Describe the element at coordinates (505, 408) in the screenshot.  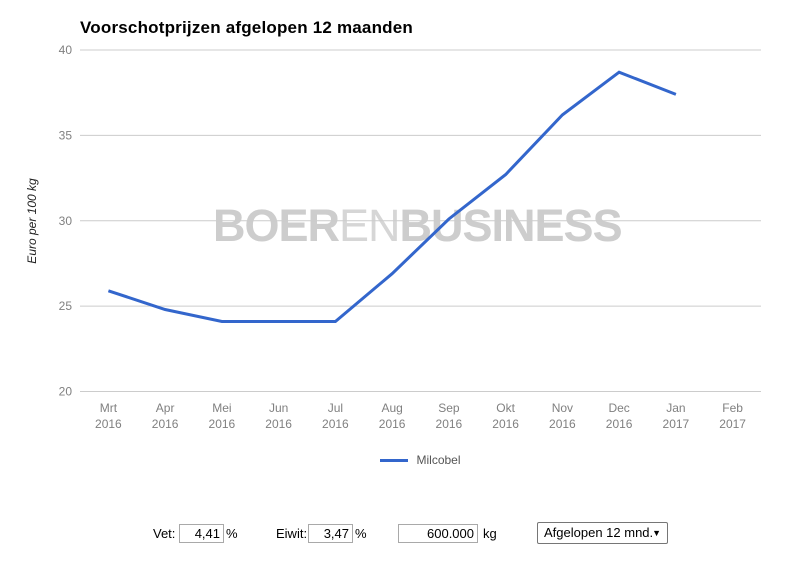
I see `x-tick-month: Okt` at that location.